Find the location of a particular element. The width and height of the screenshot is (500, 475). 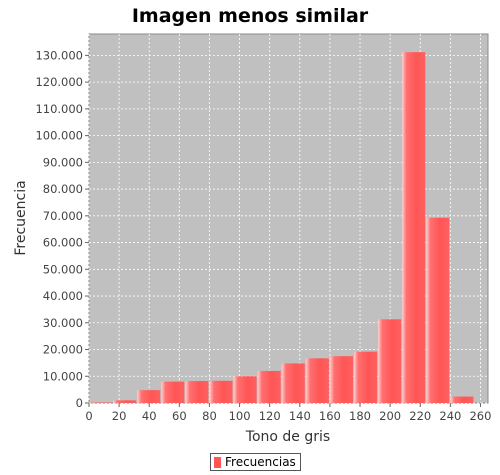

y-tick-label: 60.000 is located at coordinates (63, 243).